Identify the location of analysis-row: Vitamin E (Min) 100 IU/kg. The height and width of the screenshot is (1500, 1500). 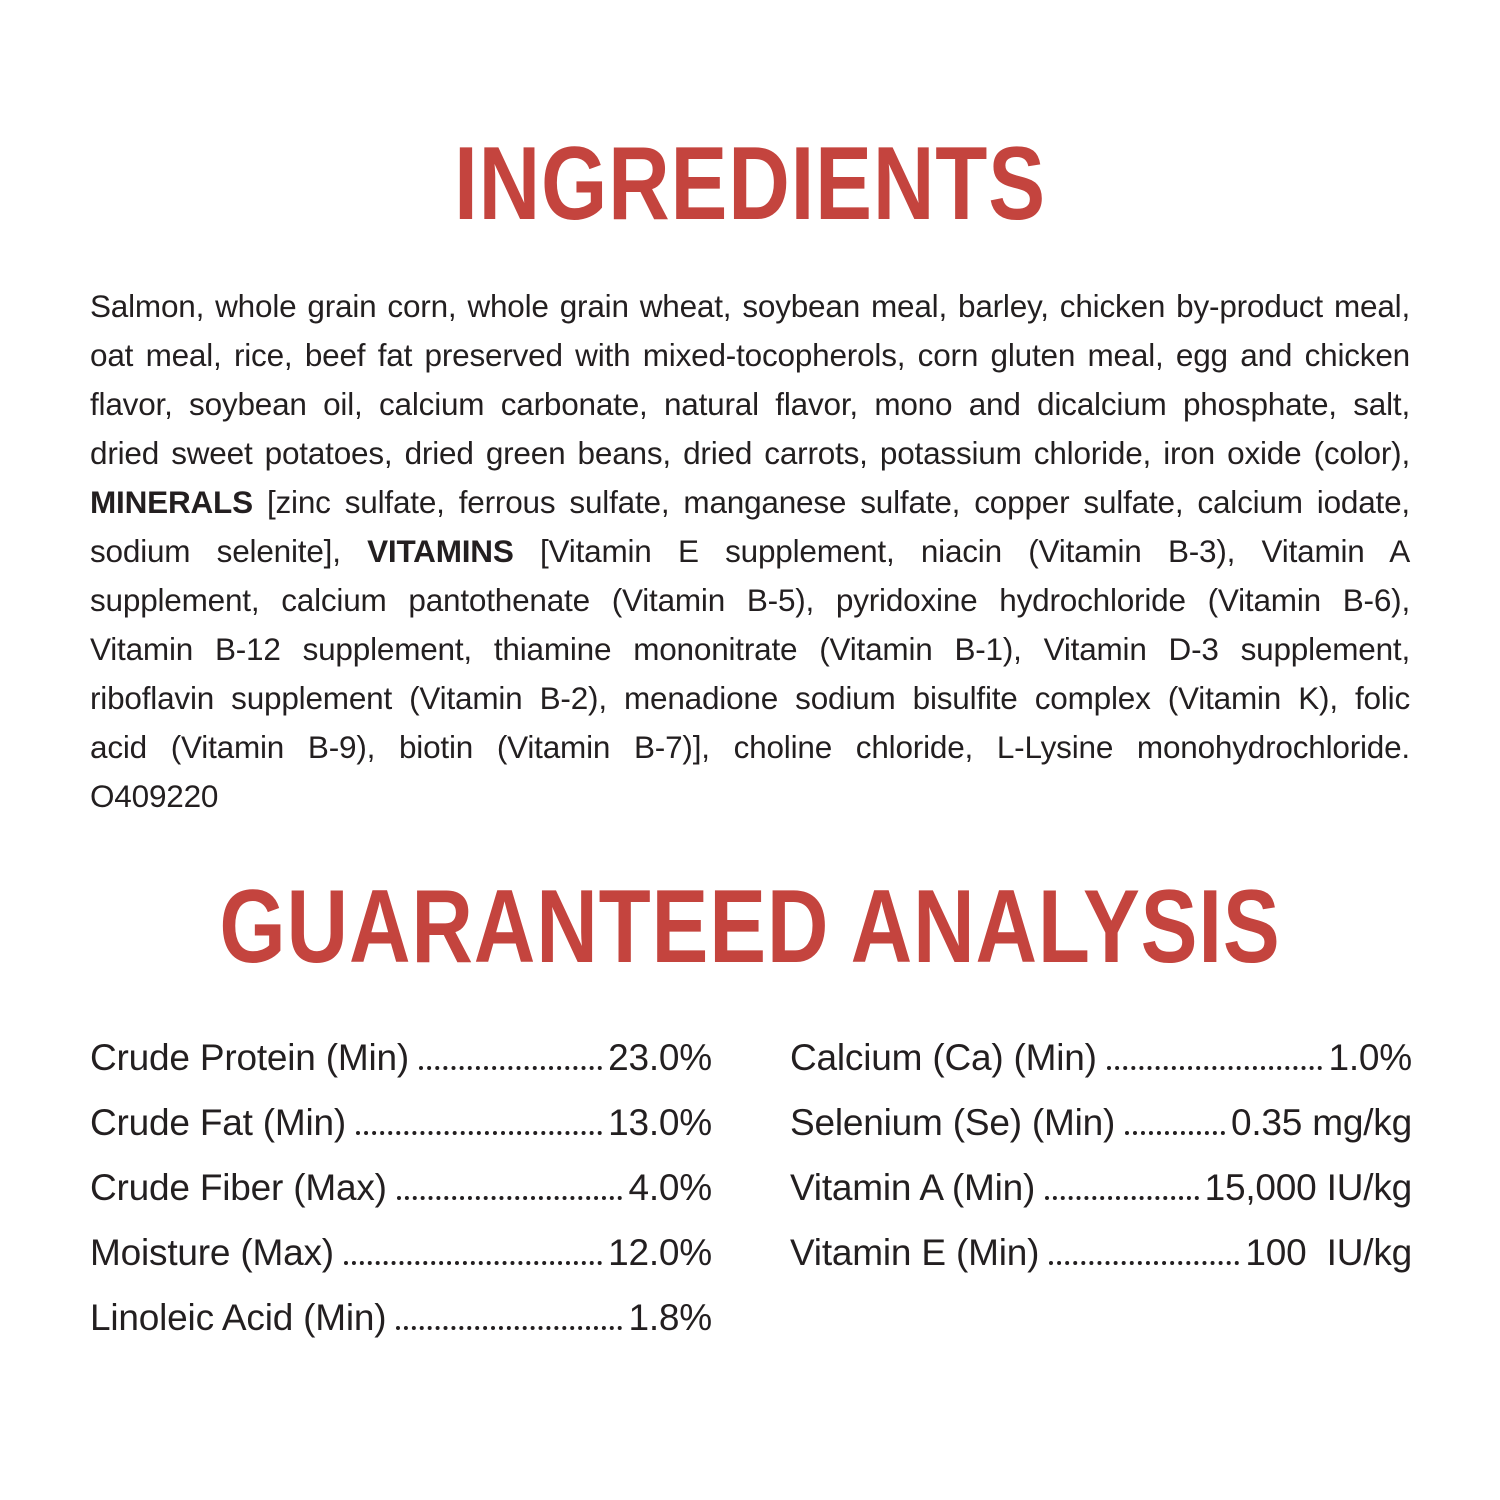
(1101, 1240).